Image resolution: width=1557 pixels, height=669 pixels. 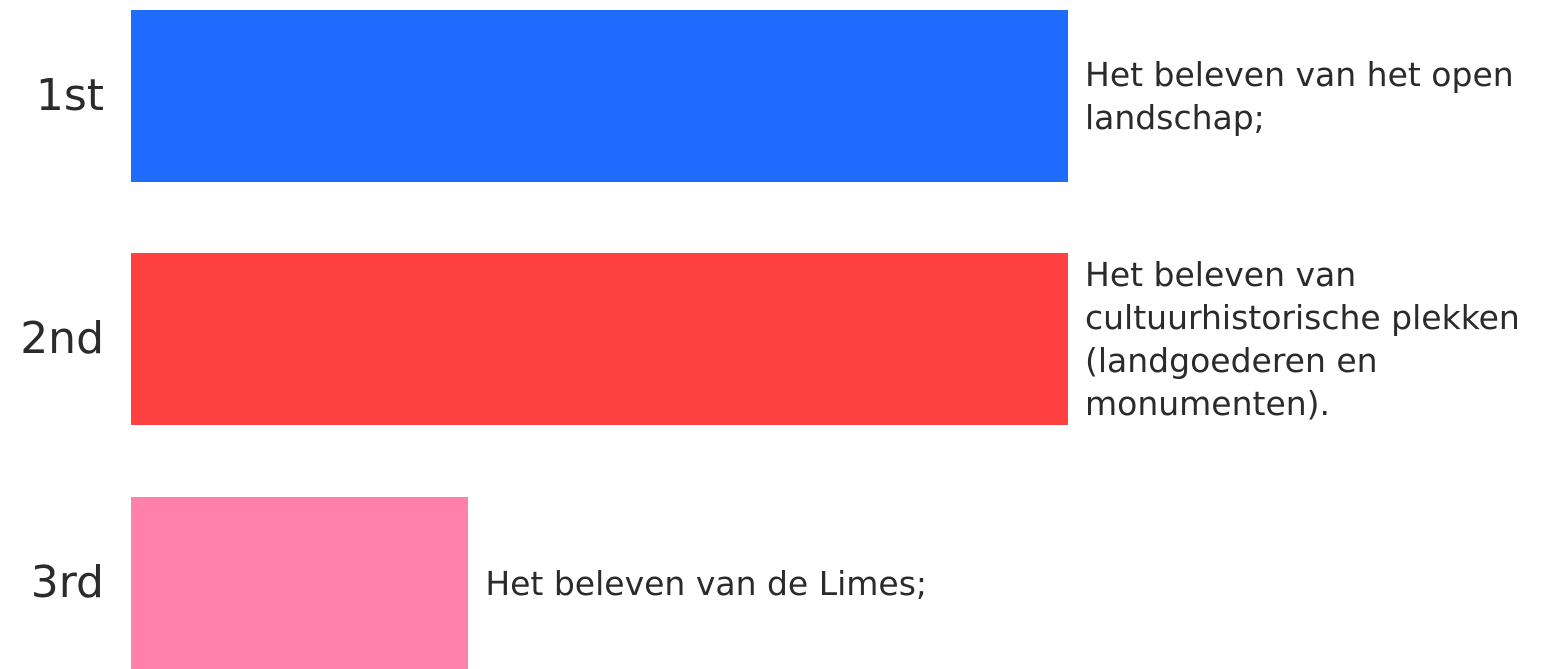 What do you see at coordinates (69, 95) in the screenshot?
I see `rank-label-1: 1st` at bounding box center [69, 95].